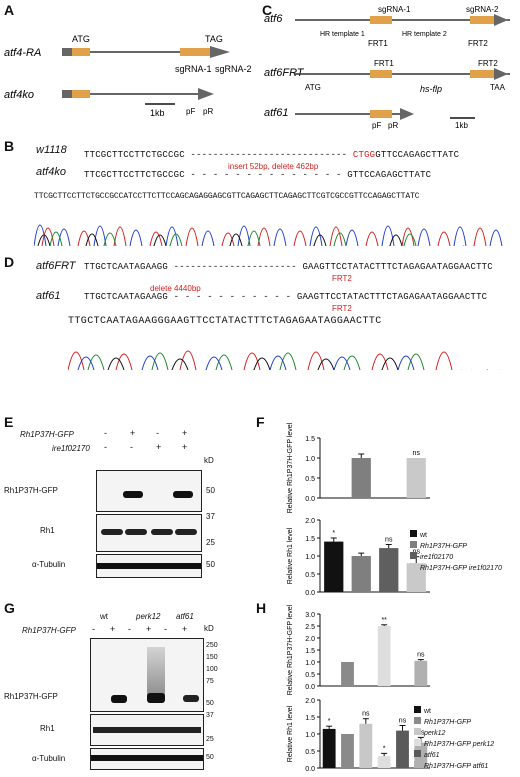 The image size is (520, 777). What do you see at coordinates (284, 73) in the screenshot?
I see `svg-text: atf6FRT` at bounding box center [284, 73].